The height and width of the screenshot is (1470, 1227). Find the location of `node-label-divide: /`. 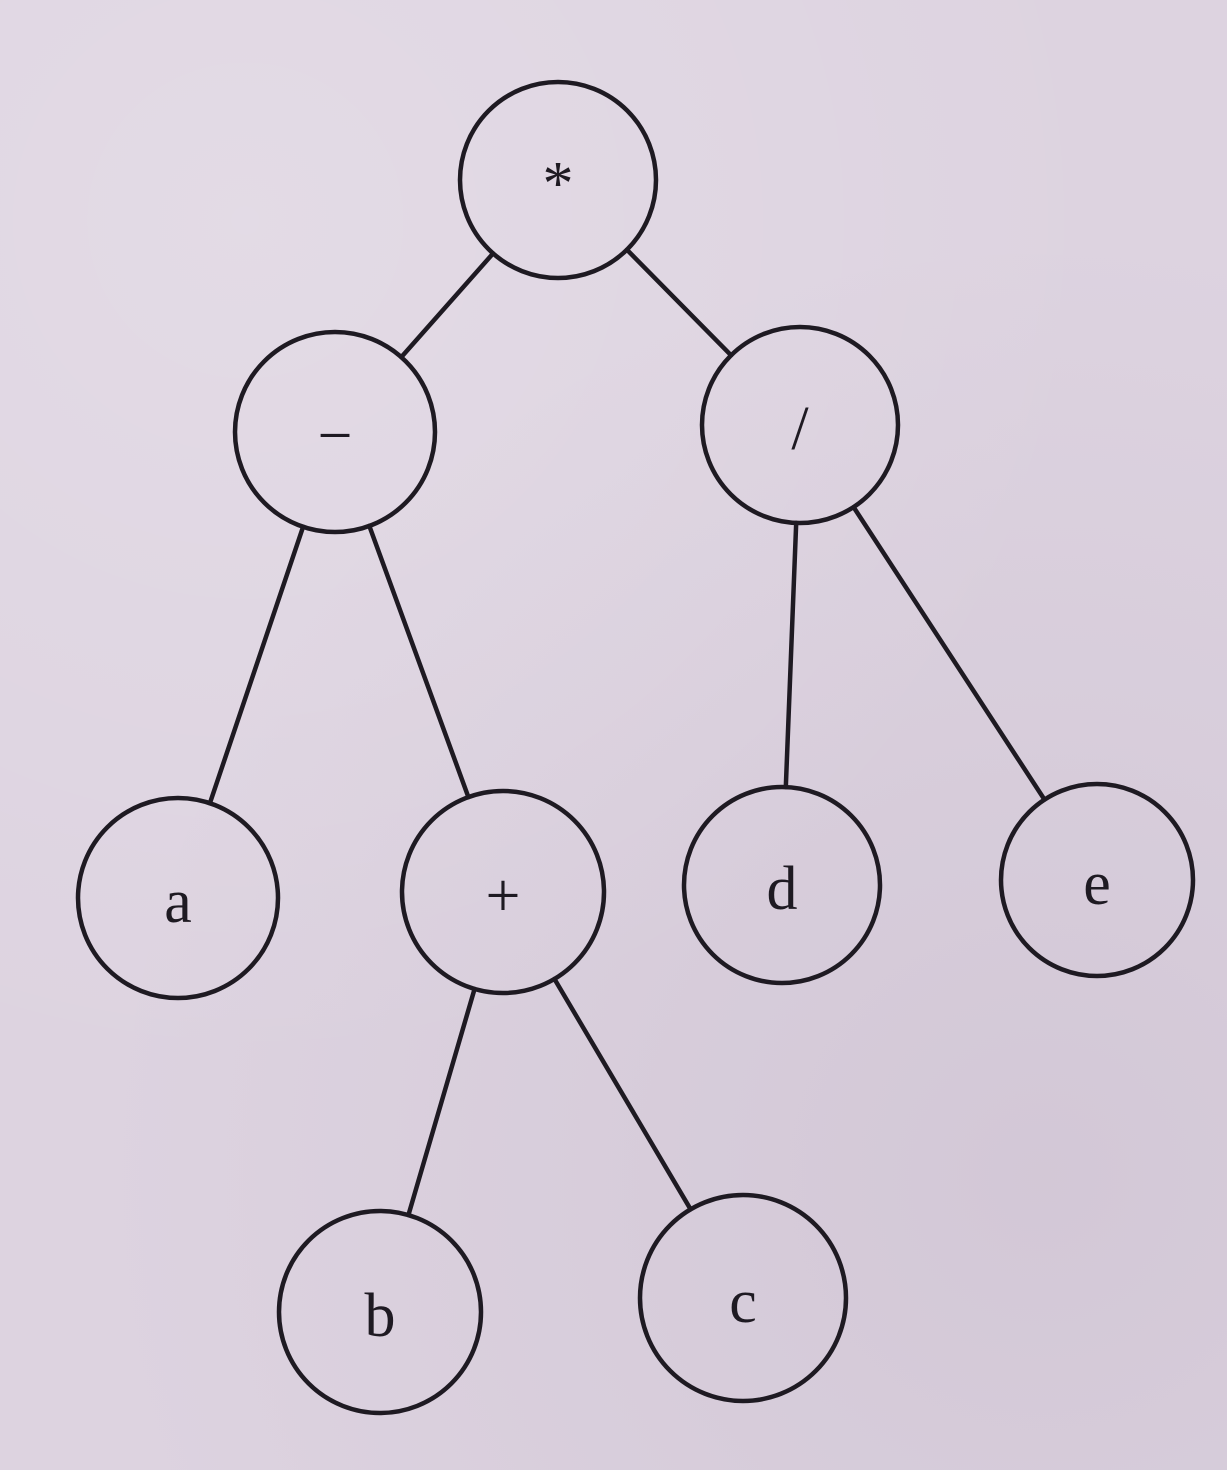

node-label-divide: / is located at coordinates (800, 429).